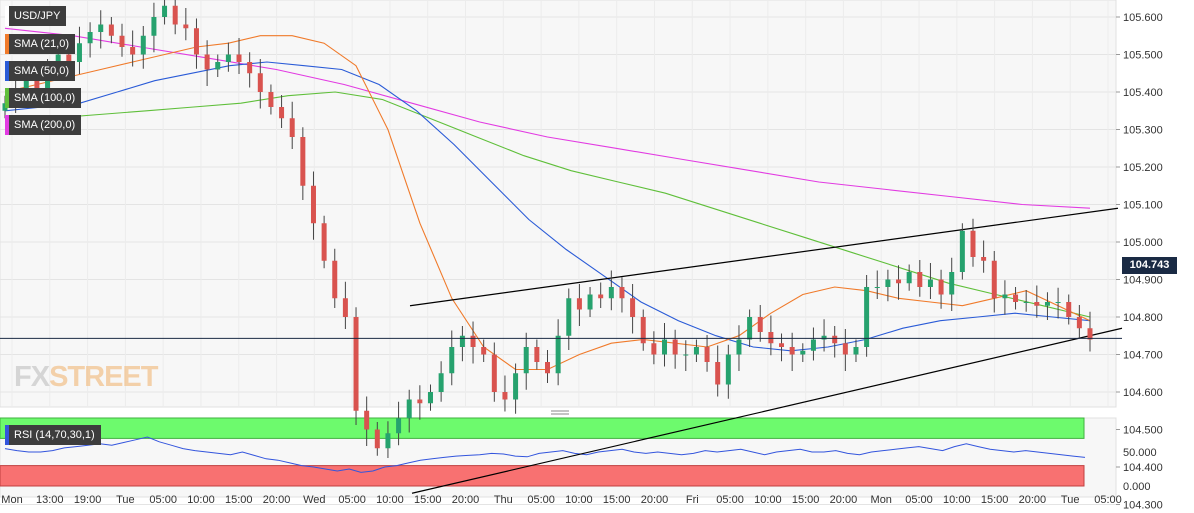  I want to click on fxstreet-logo: FXSTREET, so click(86, 377).